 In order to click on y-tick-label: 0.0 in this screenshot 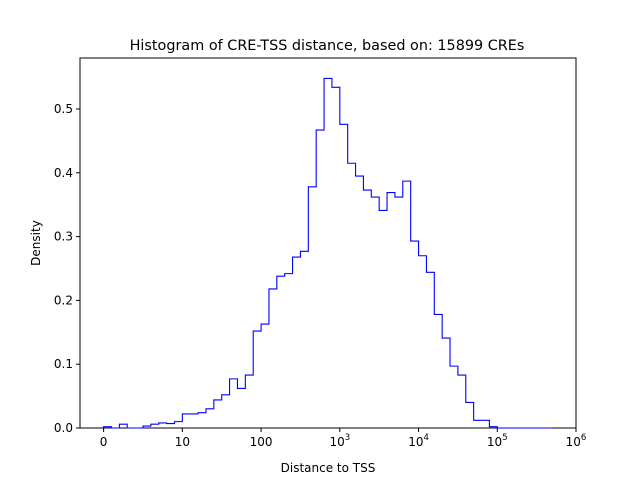, I will do `click(63, 428)`.